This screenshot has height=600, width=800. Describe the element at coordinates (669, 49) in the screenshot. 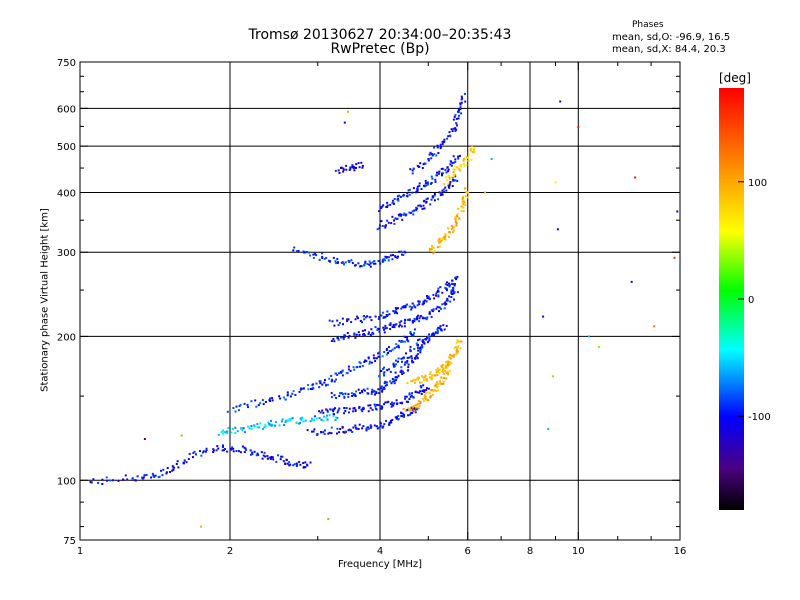

I see `phase-stats-x-mode: mean, sd,X: 84.4, 20.3` at that location.